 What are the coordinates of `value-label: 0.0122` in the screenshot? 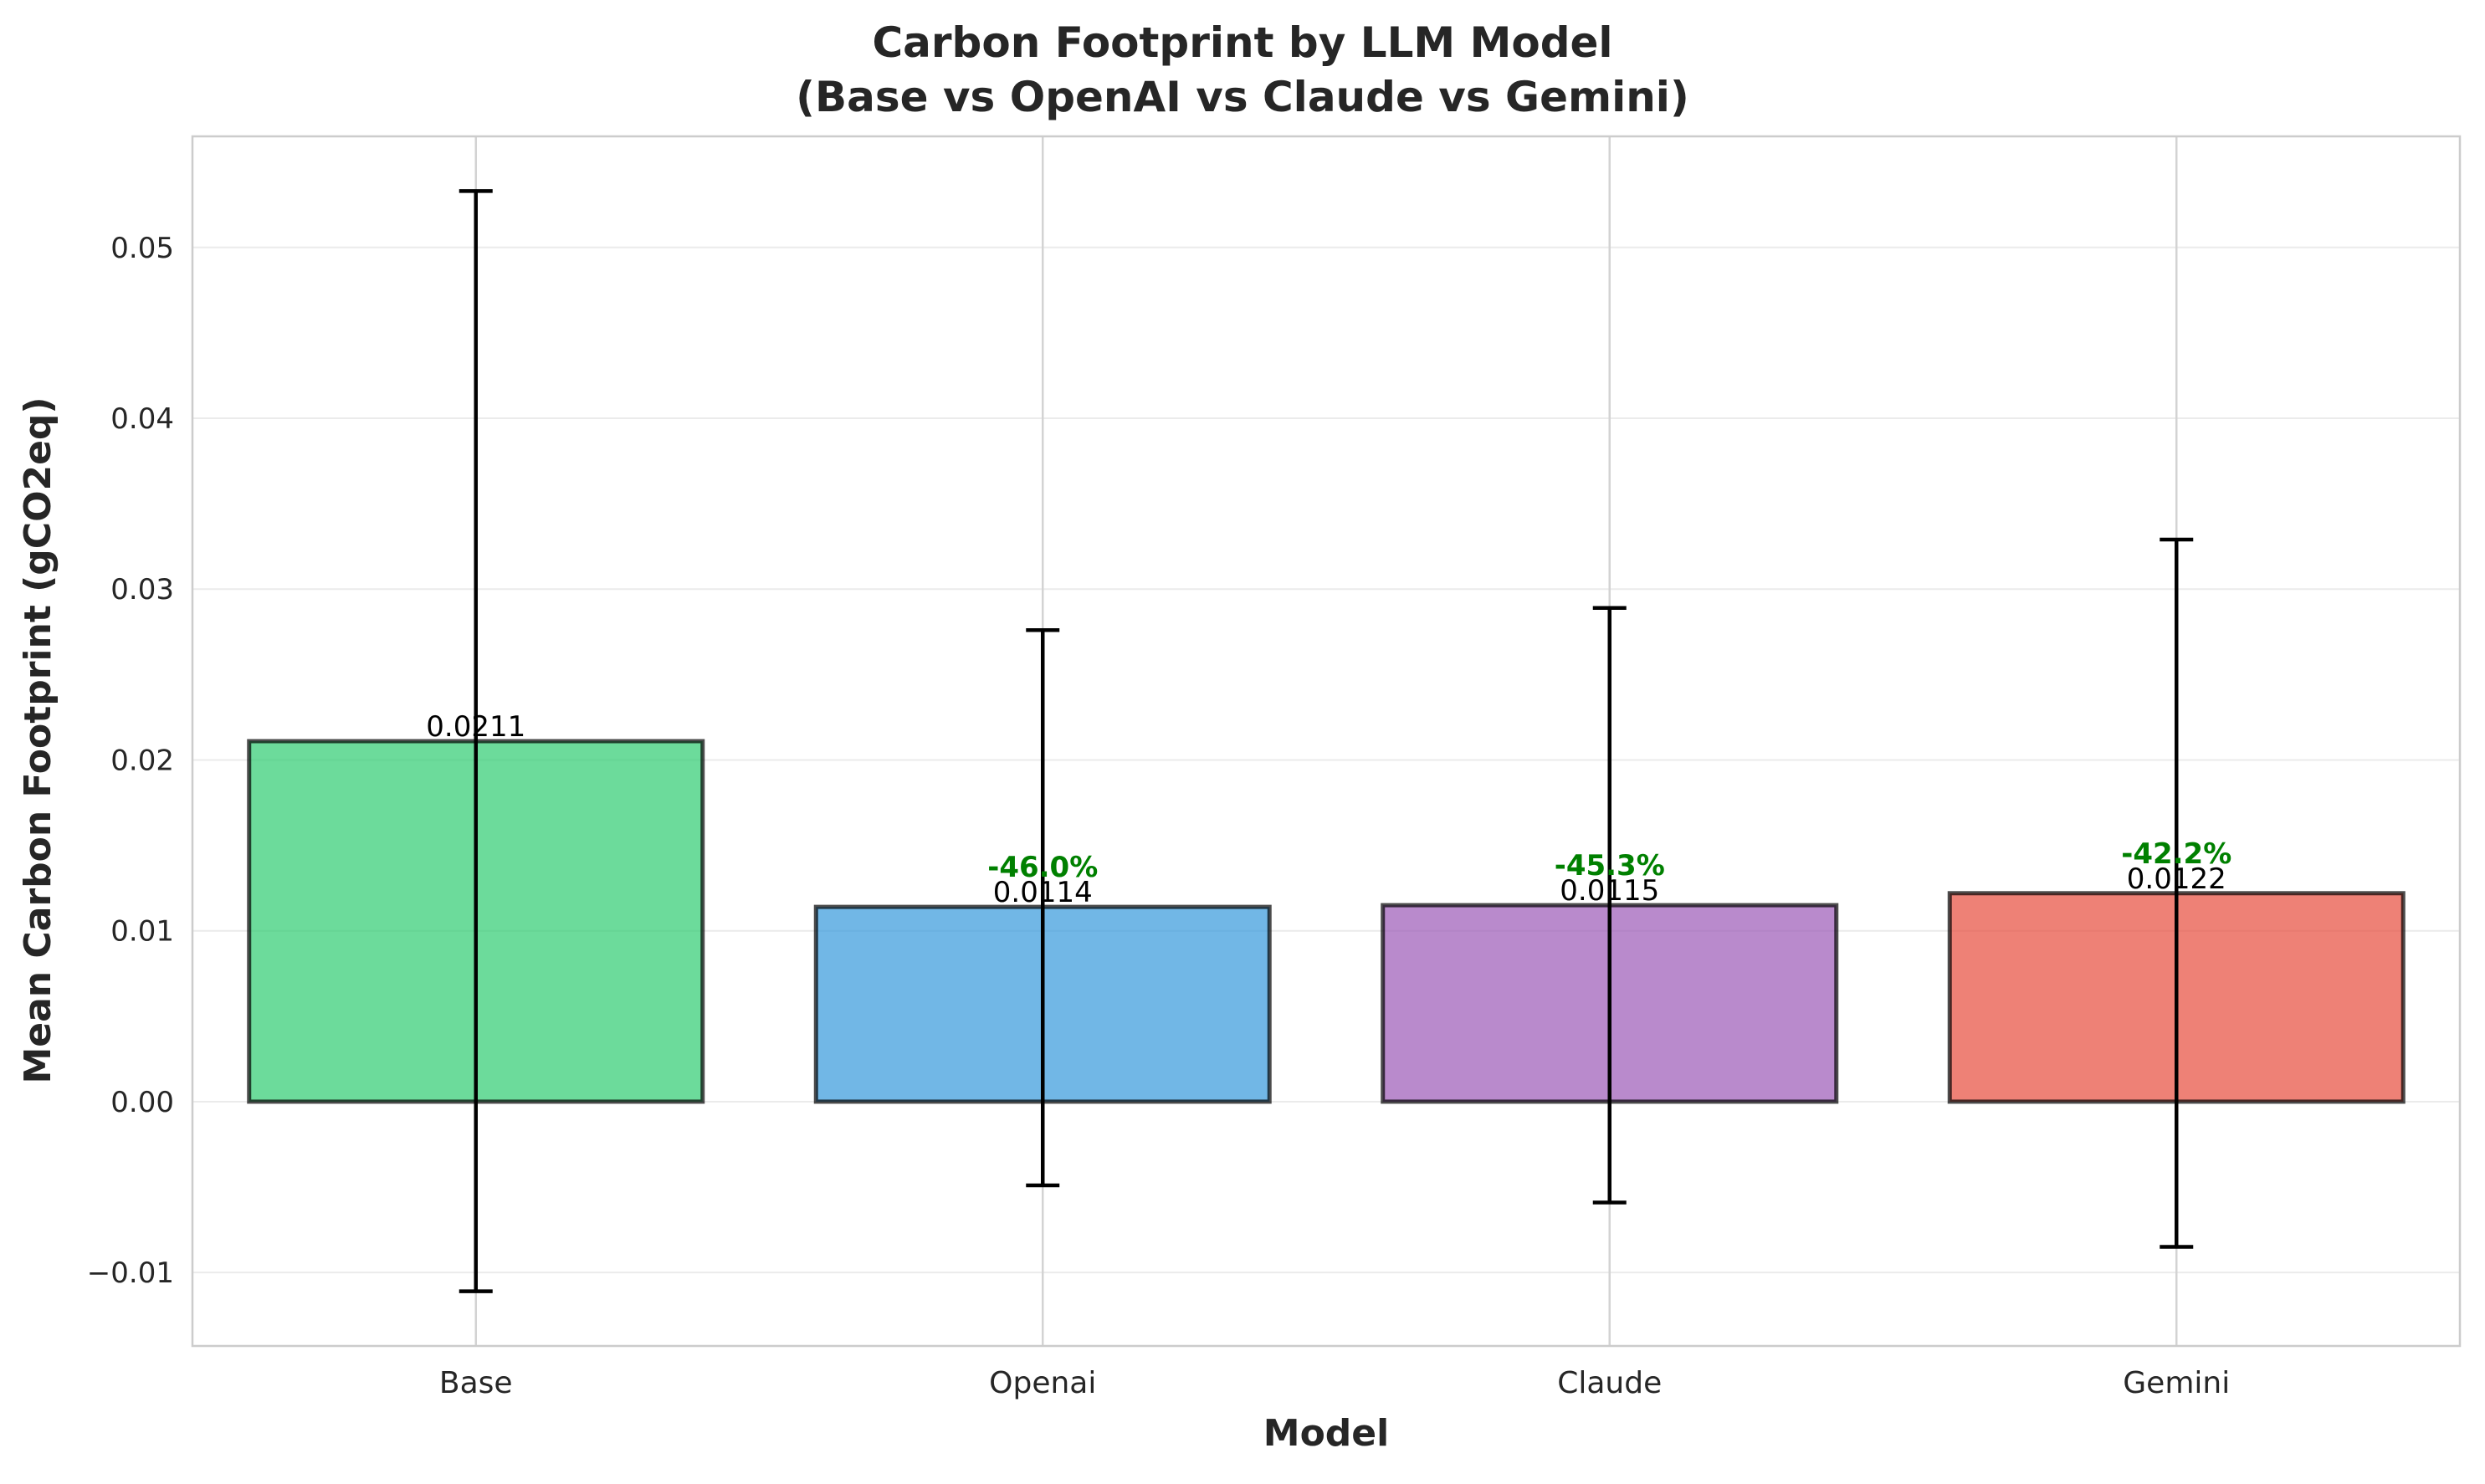 It's located at (2177, 879).